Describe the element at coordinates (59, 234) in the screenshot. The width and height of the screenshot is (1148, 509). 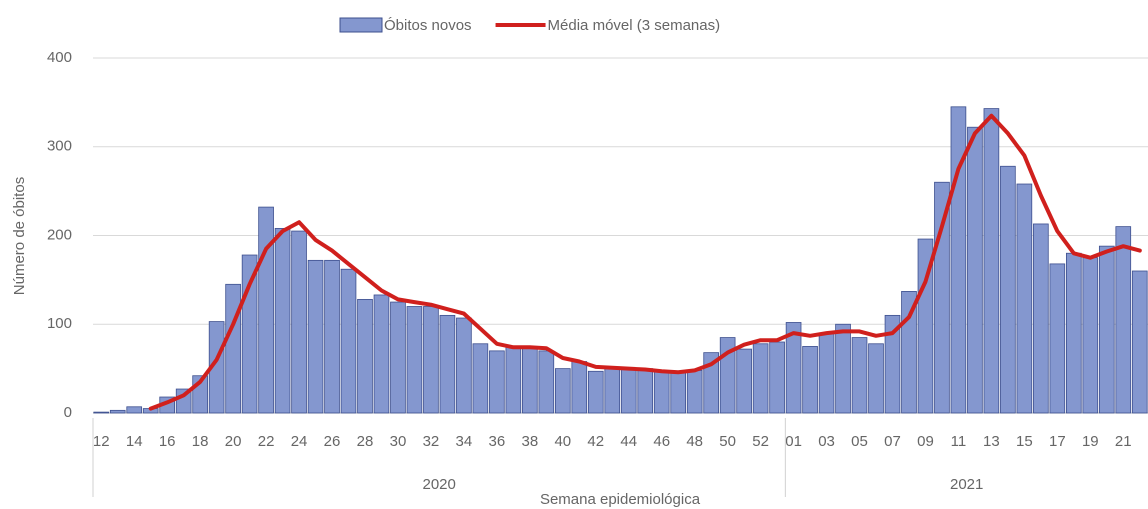
I see `y-tick-label: 200` at that location.